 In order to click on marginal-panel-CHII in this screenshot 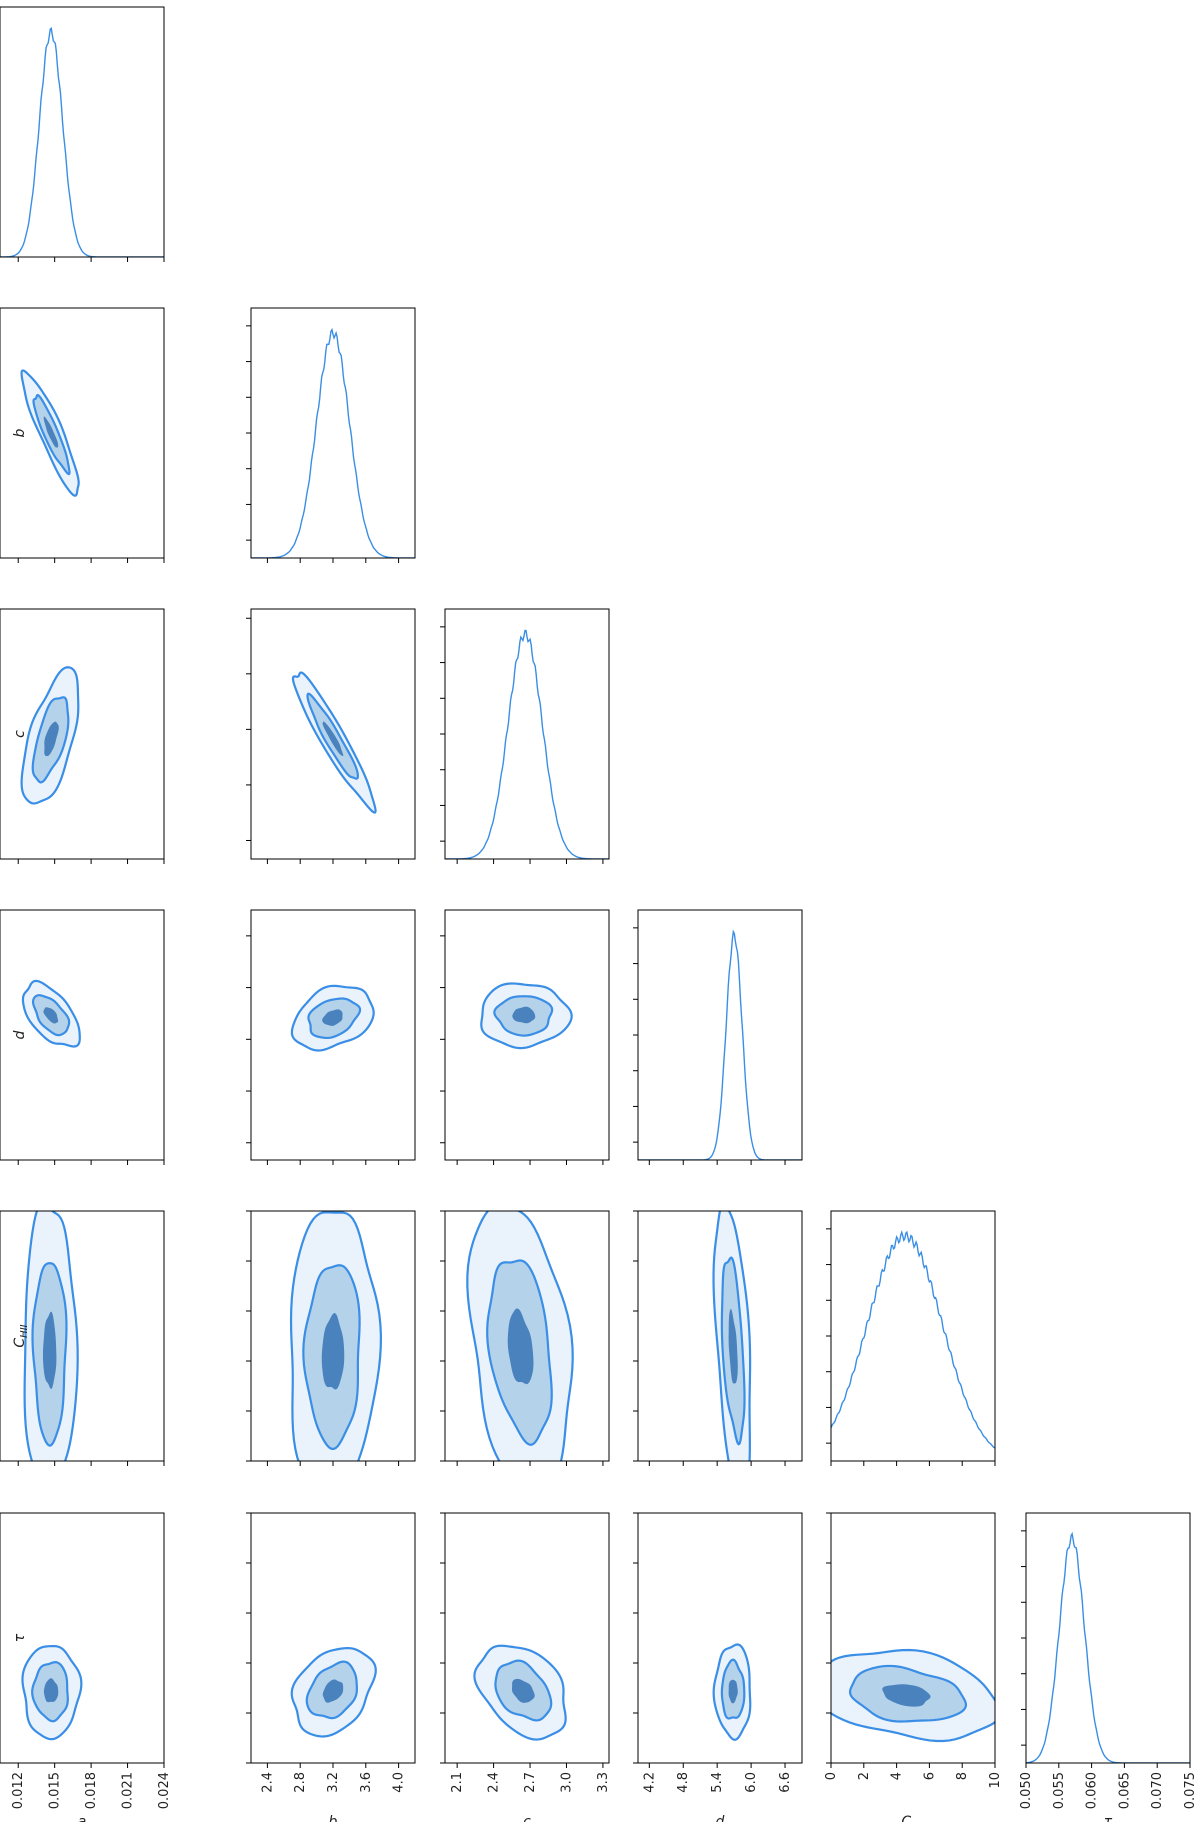, I will do `click(911, 1338)`.